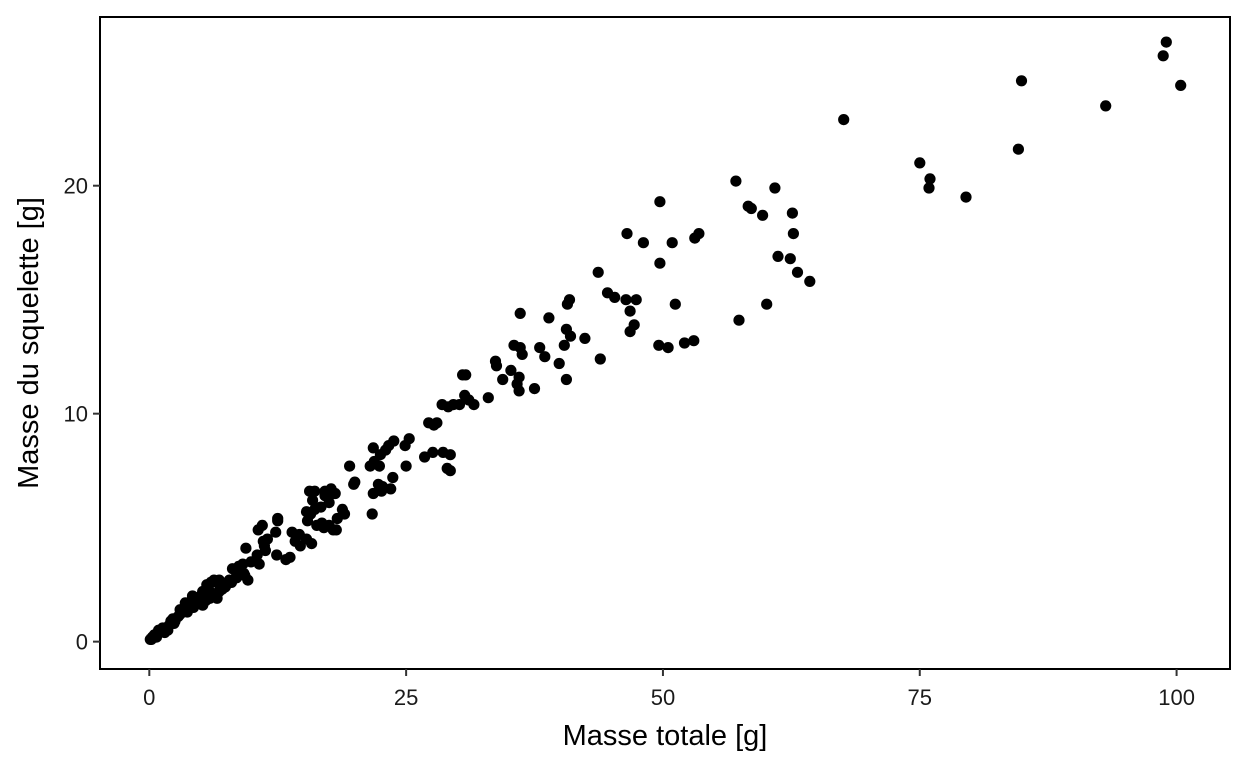 This screenshot has height=768, width=1248. Describe the element at coordinates (920, 697) in the screenshot. I see `x-tick-label-3: 75` at that location.